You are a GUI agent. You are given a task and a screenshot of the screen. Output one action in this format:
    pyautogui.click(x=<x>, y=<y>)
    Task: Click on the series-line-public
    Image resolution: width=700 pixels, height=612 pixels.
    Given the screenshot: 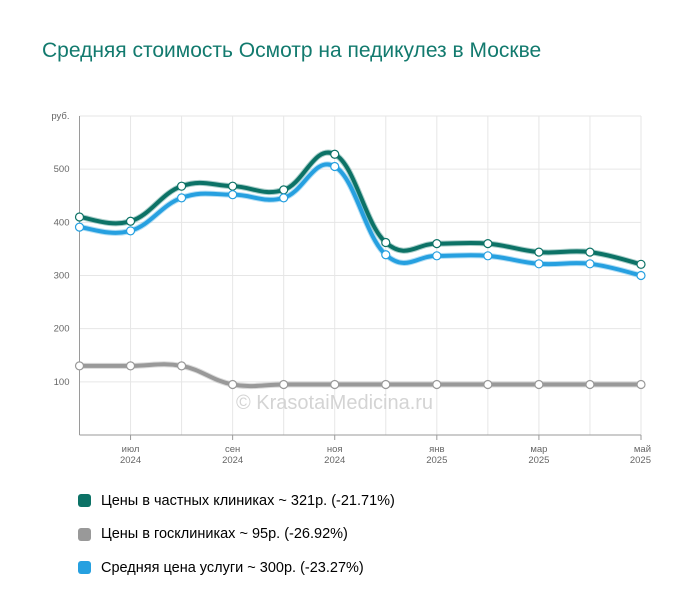 What is the action you would take?
    pyautogui.click(x=360, y=375)
    